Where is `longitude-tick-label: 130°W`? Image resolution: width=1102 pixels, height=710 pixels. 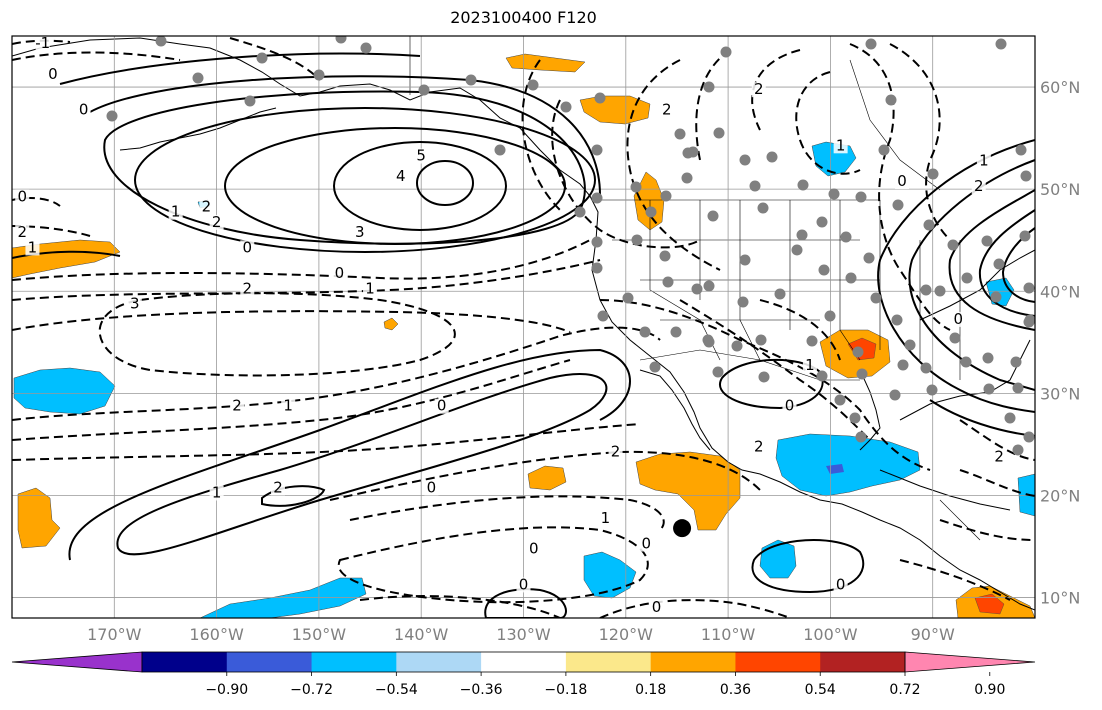
longitude-tick-label: 130°W is located at coordinates (523, 634).